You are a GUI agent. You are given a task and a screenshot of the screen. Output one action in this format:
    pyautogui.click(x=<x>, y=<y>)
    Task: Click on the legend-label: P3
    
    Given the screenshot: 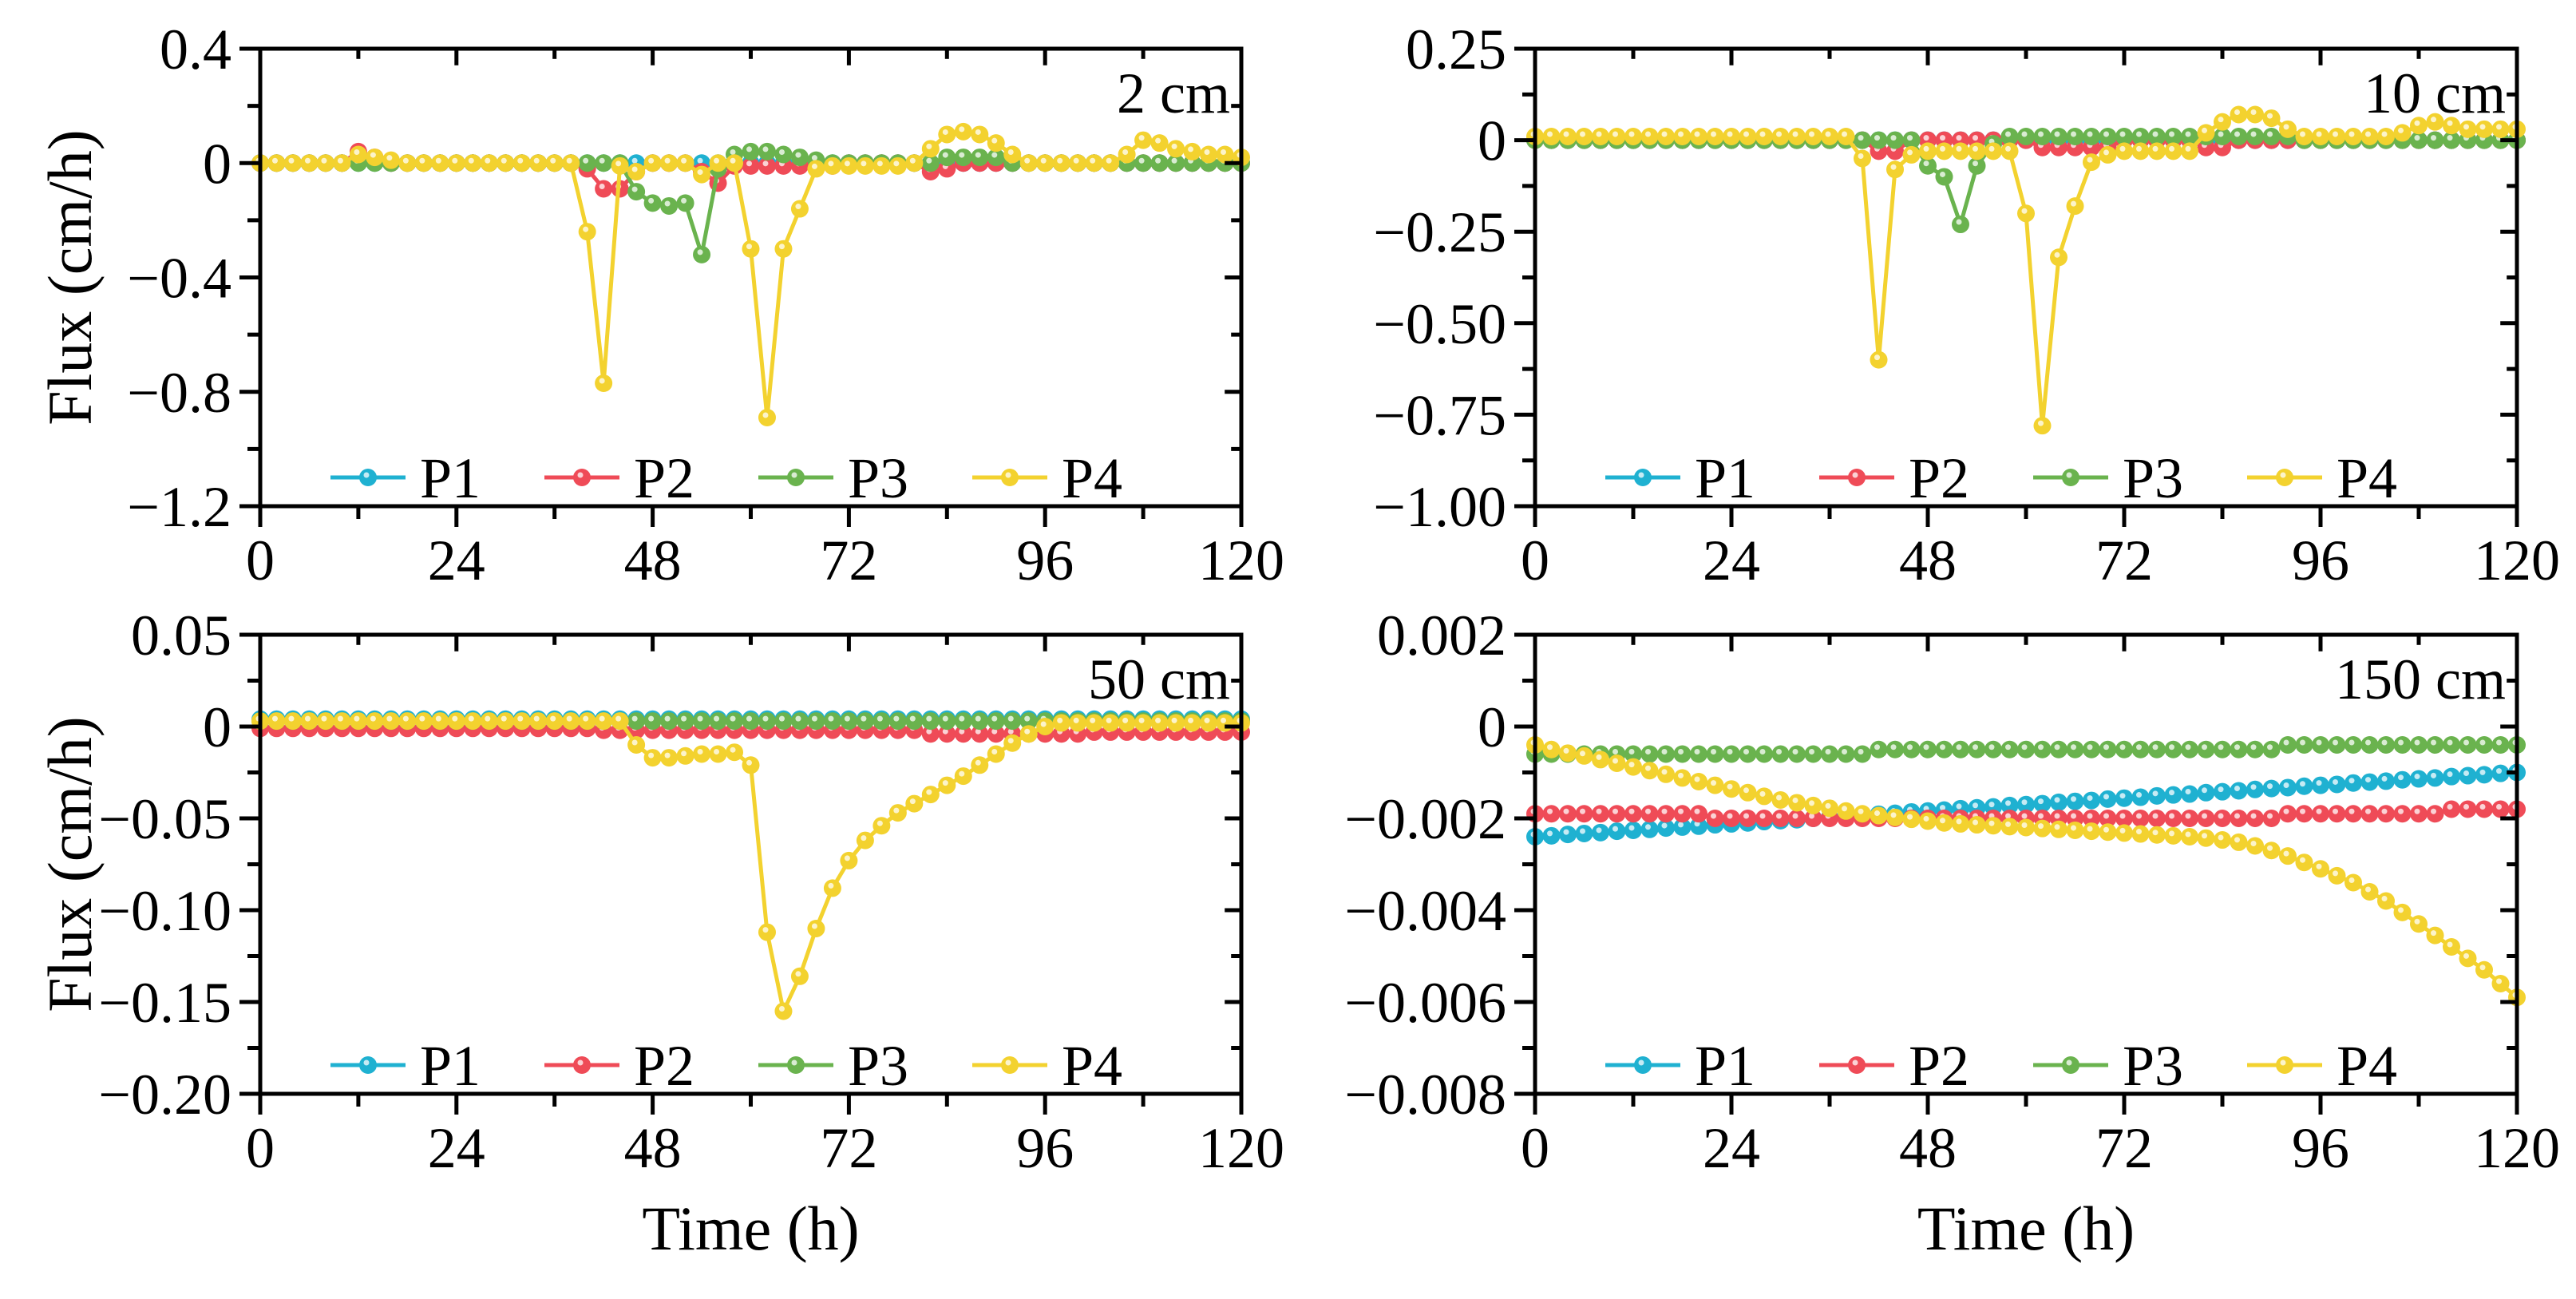 What is the action you would take?
    pyautogui.click(x=878, y=478)
    